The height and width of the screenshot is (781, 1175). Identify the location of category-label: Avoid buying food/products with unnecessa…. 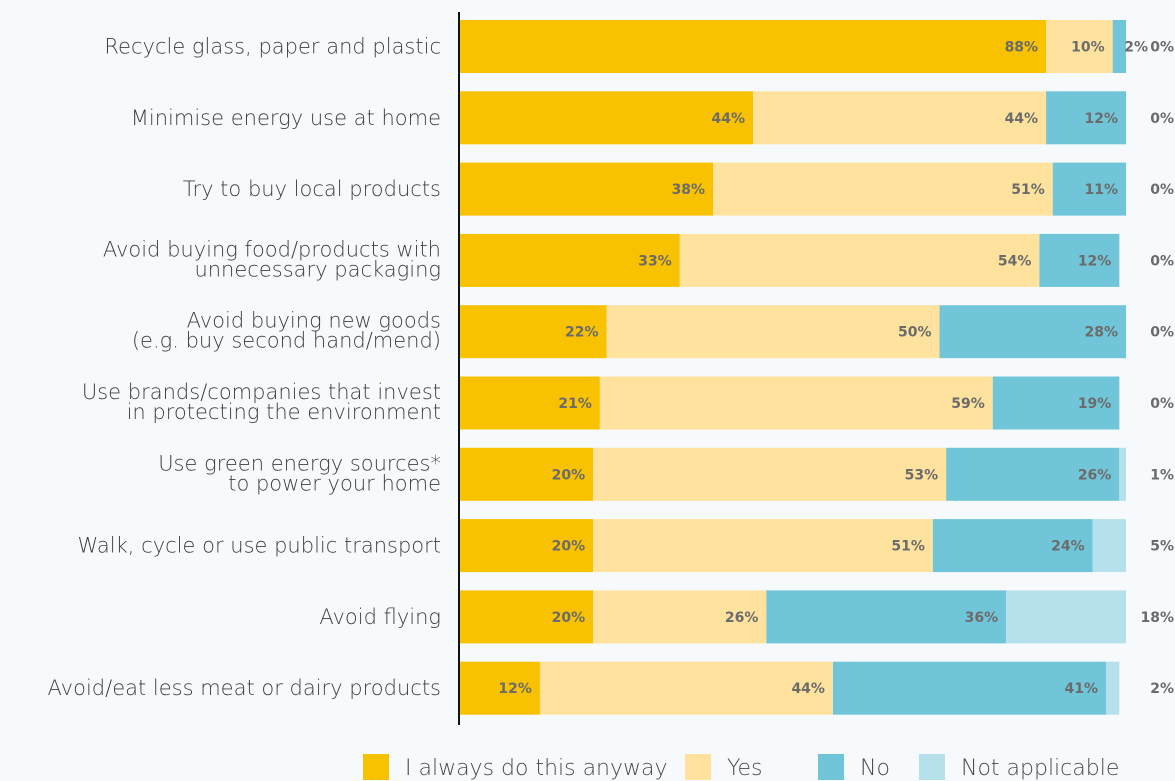
(272, 259).